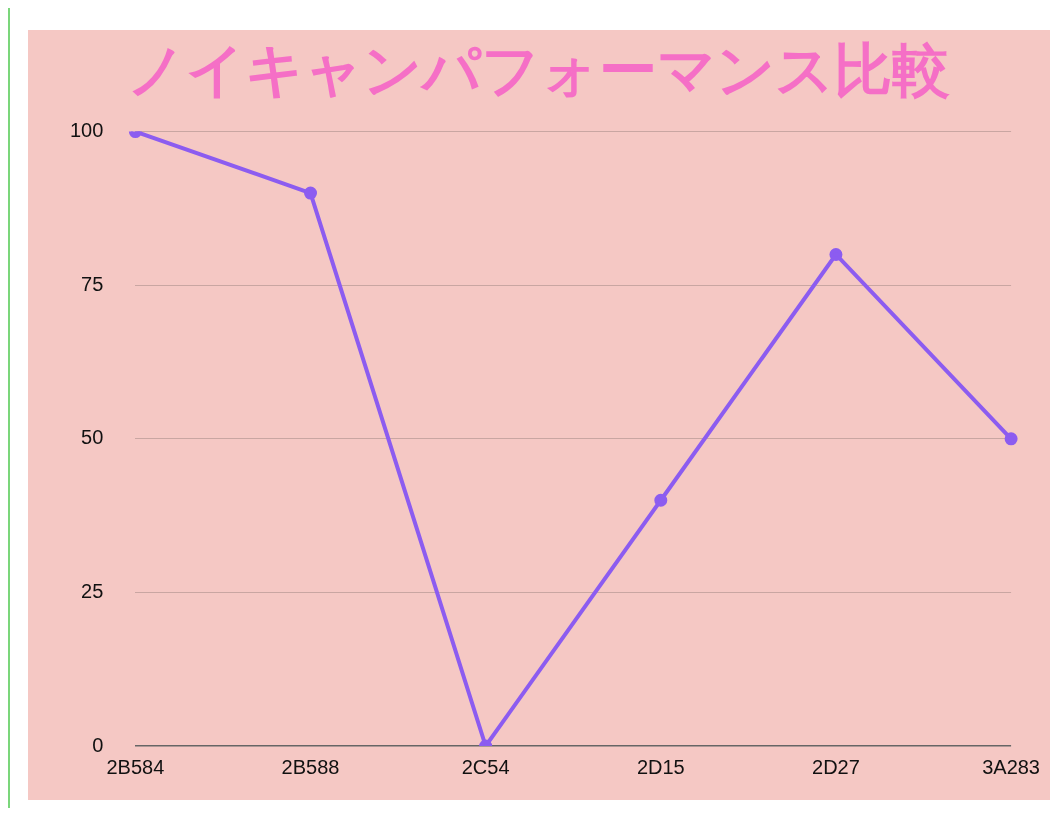 The height and width of the screenshot is (823, 1056). I want to click on x-tick-label: 2B584, so click(135, 766).